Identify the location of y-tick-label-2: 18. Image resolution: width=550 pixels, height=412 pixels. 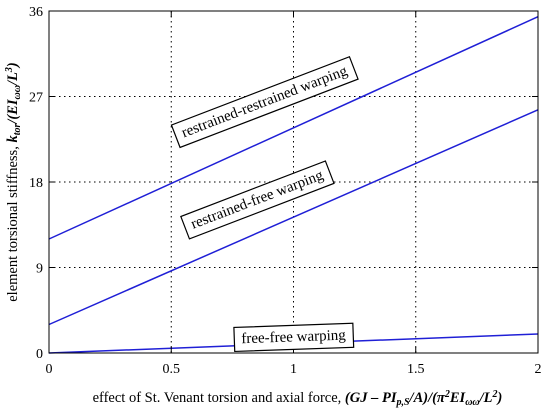
(36, 183).